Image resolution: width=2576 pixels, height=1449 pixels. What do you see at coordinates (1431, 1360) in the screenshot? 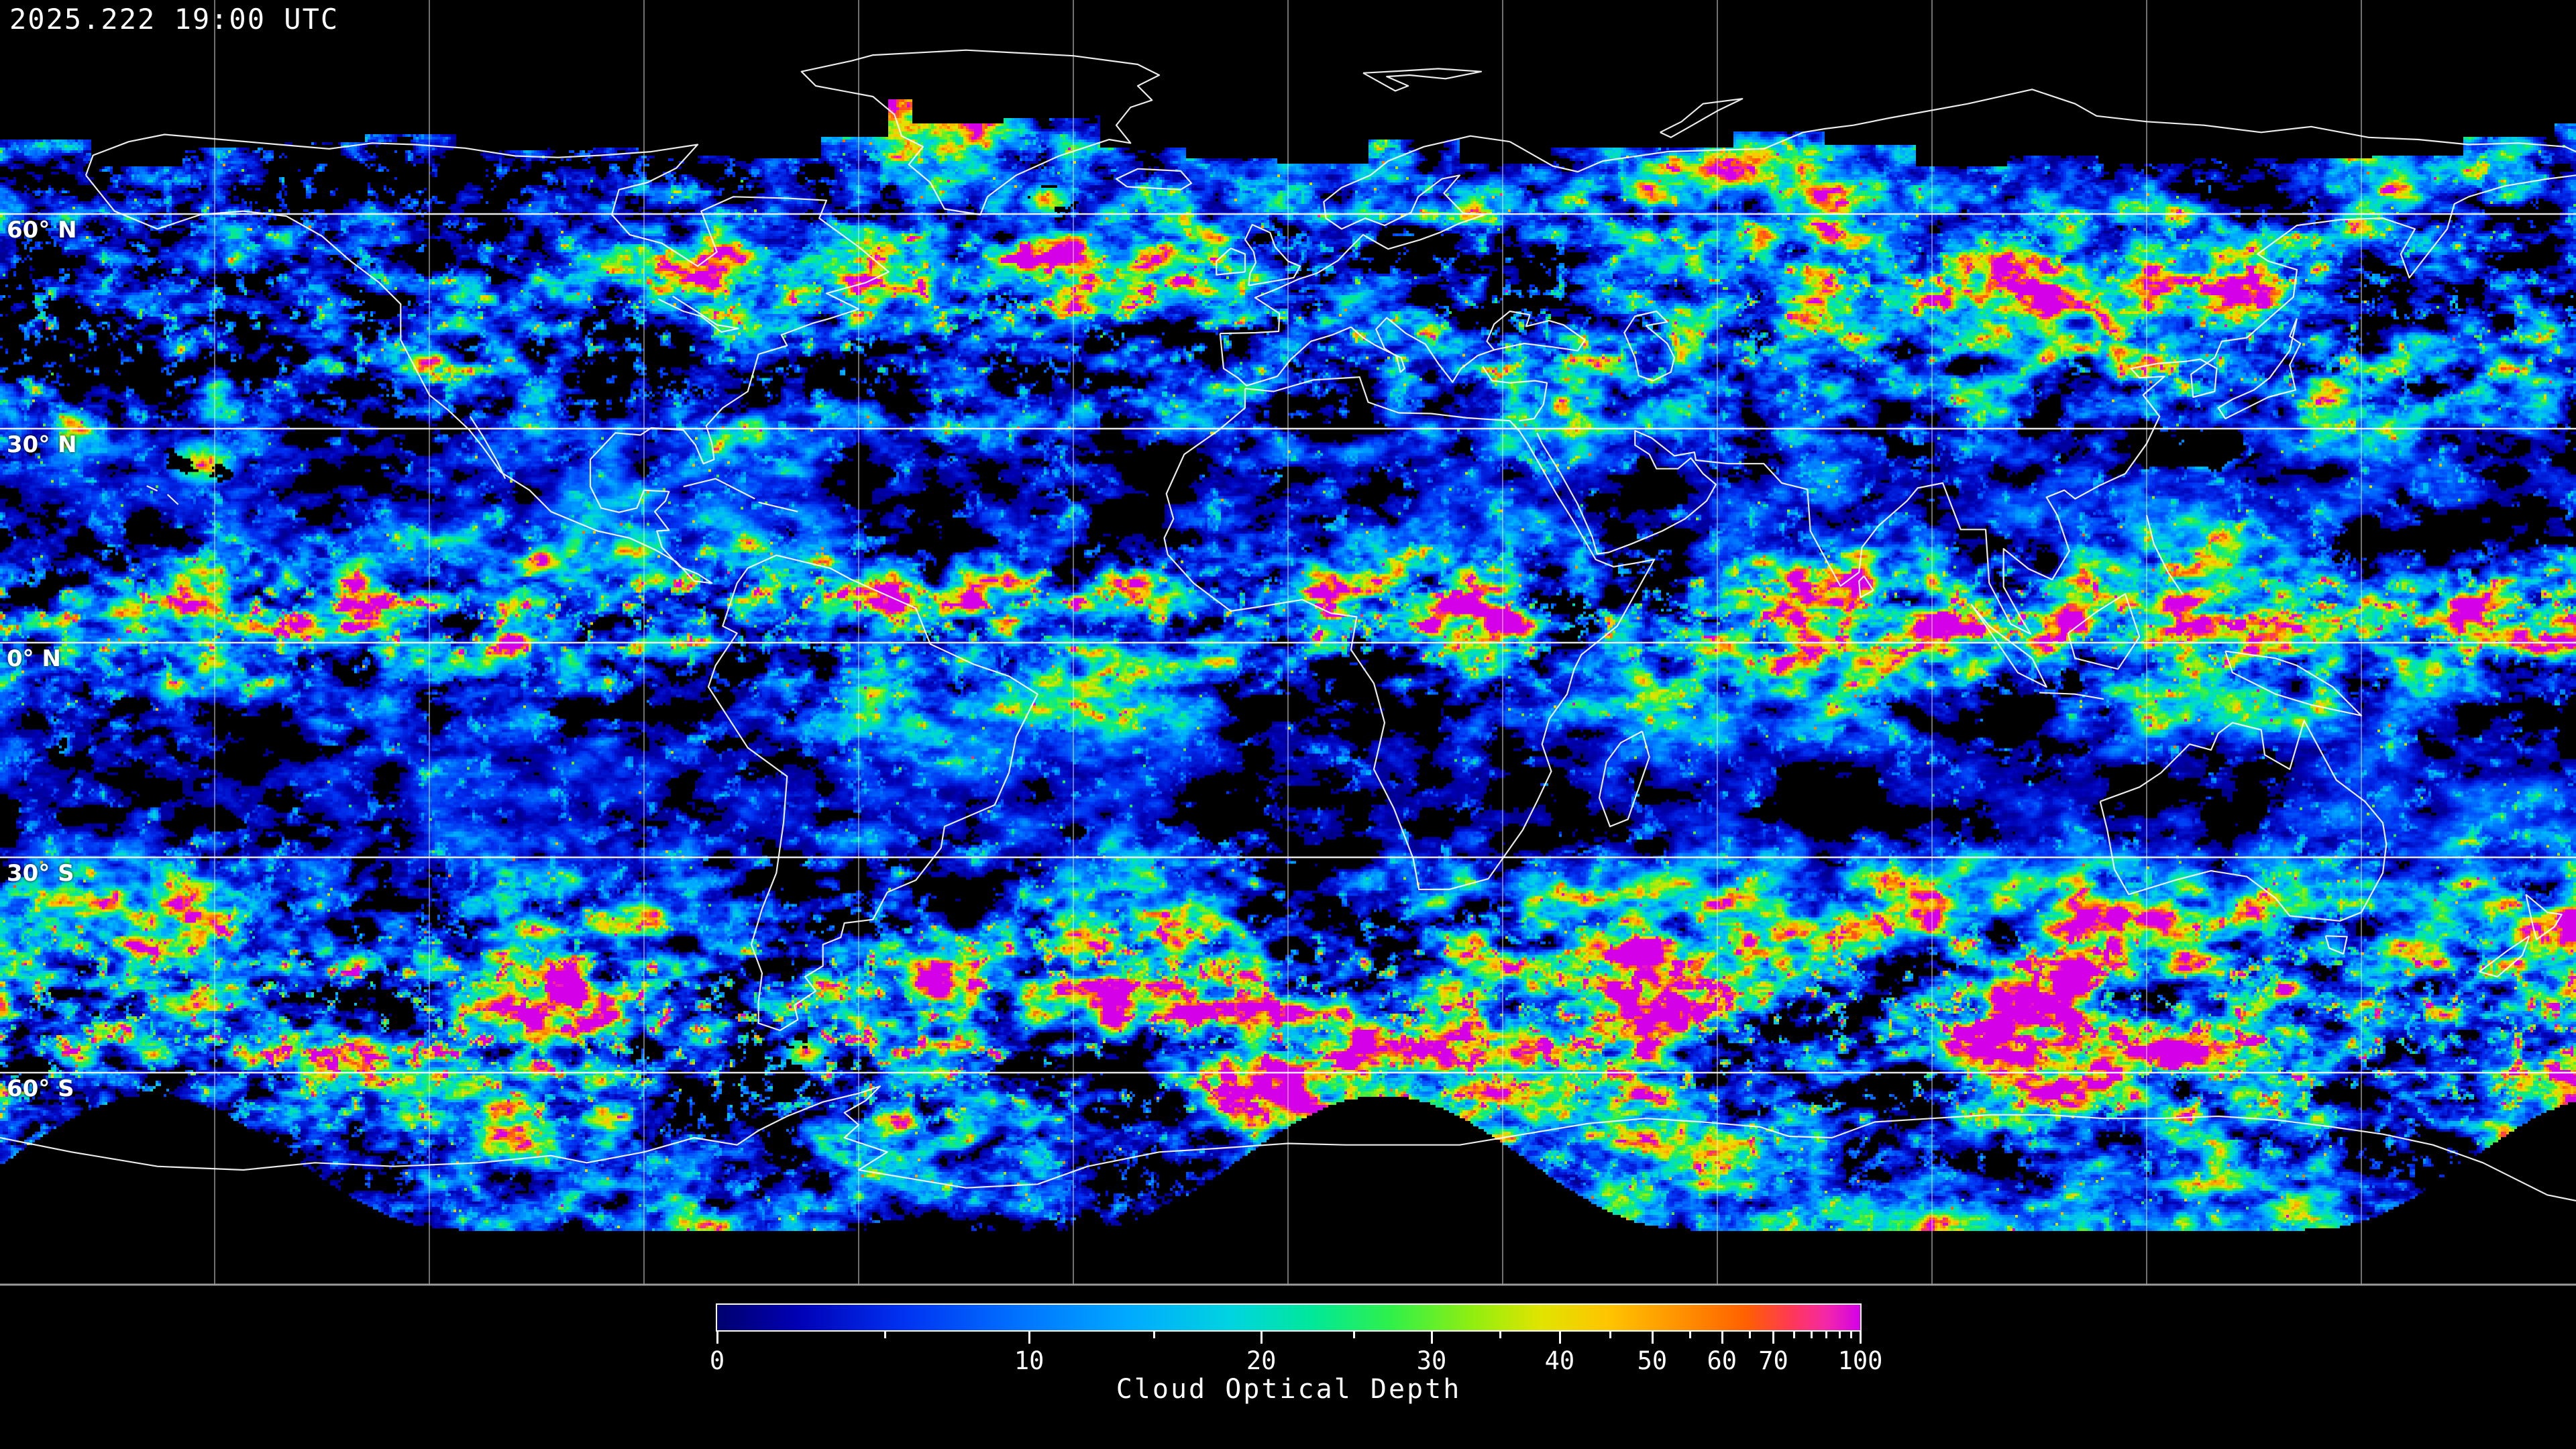
I see `colorbar-tick-label: 30` at bounding box center [1431, 1360].